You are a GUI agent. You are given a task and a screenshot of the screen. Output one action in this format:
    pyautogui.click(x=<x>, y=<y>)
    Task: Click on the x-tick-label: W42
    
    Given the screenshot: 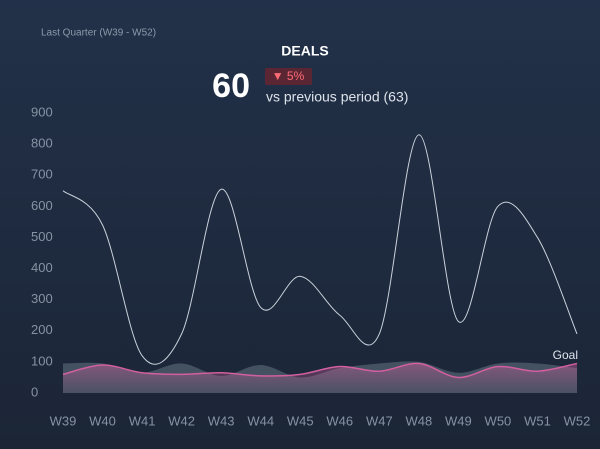 What is the action you would take?
    pyautogui.click(x=181, y=420)
    